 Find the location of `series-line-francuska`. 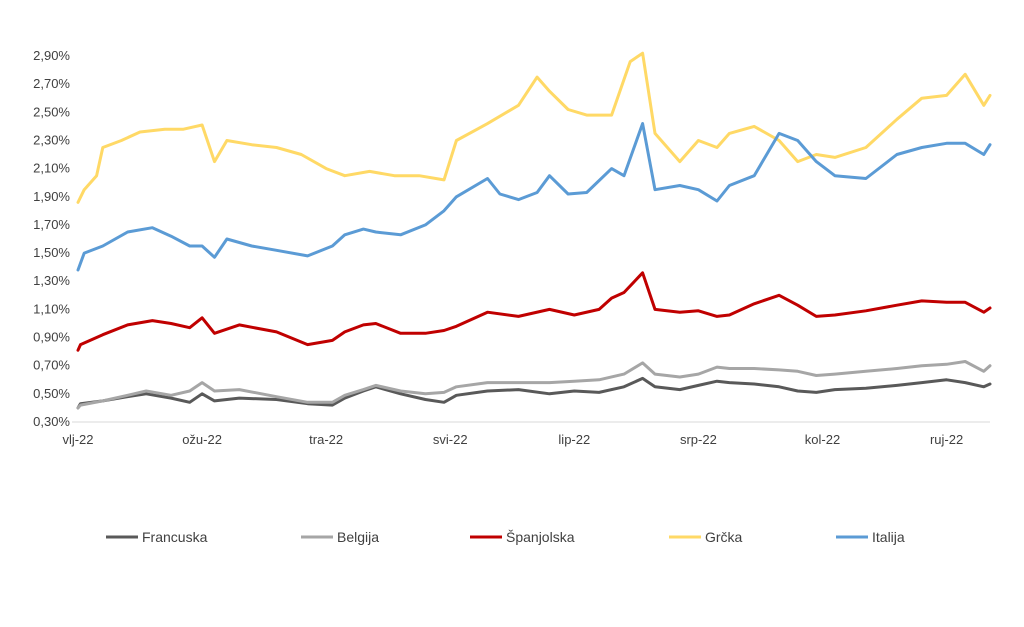

series-line-francuska is located at coordinates (534, 393).